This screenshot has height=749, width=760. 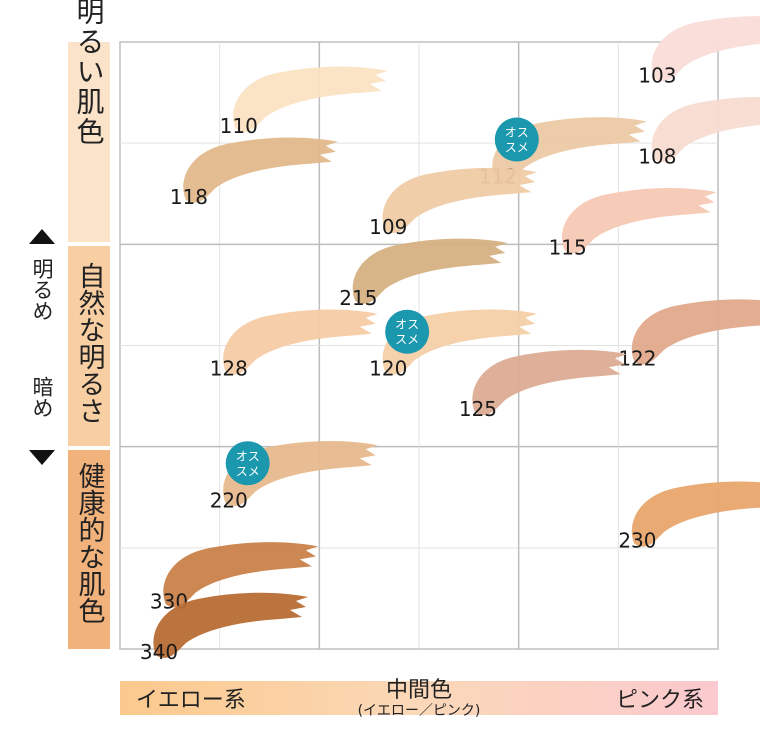 What do you see at coordinates (229, 500) in the screenshot?
I see `shade-label: 220` at bounding box center [229, 500].